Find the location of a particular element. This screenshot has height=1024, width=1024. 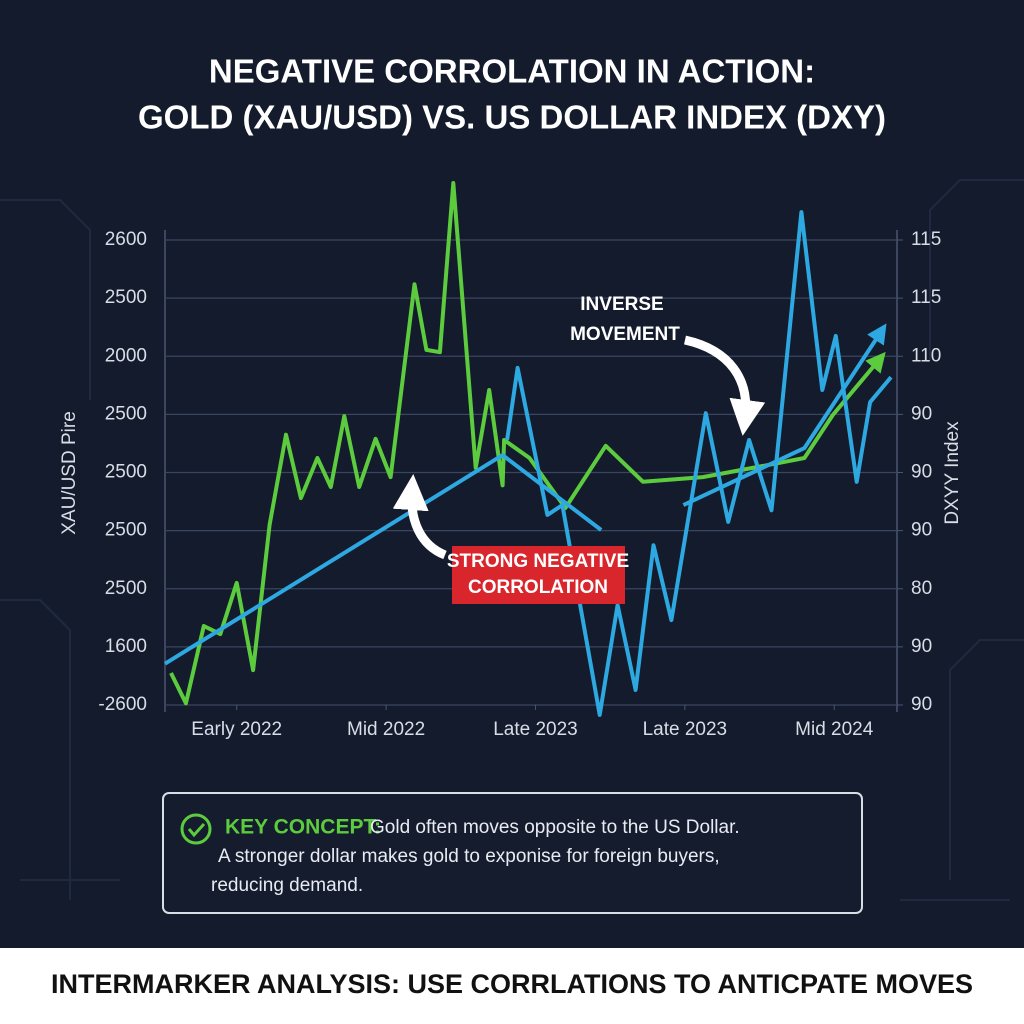

key-concept-label: KEY CONCEPT: is located at coordinates (303, 827).